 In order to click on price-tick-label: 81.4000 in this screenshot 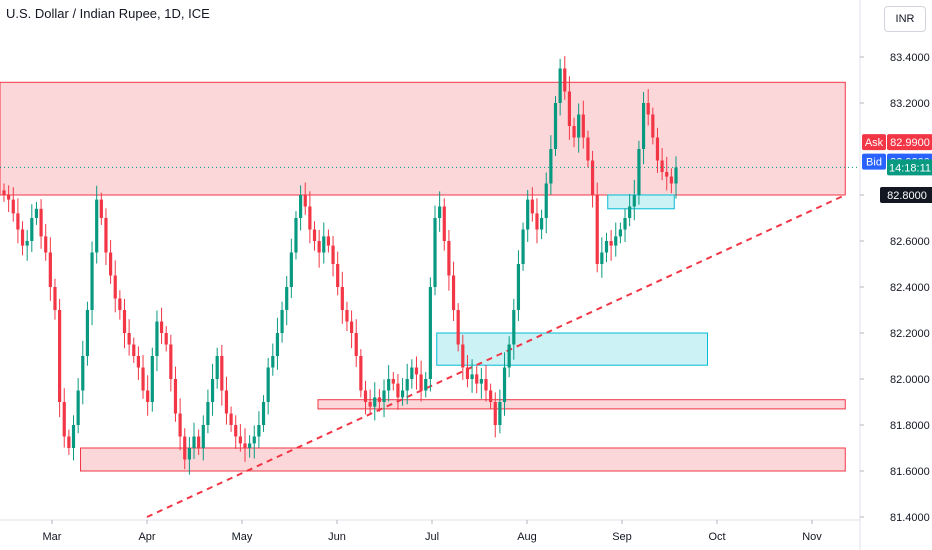, I will do `click(910, 518)`.